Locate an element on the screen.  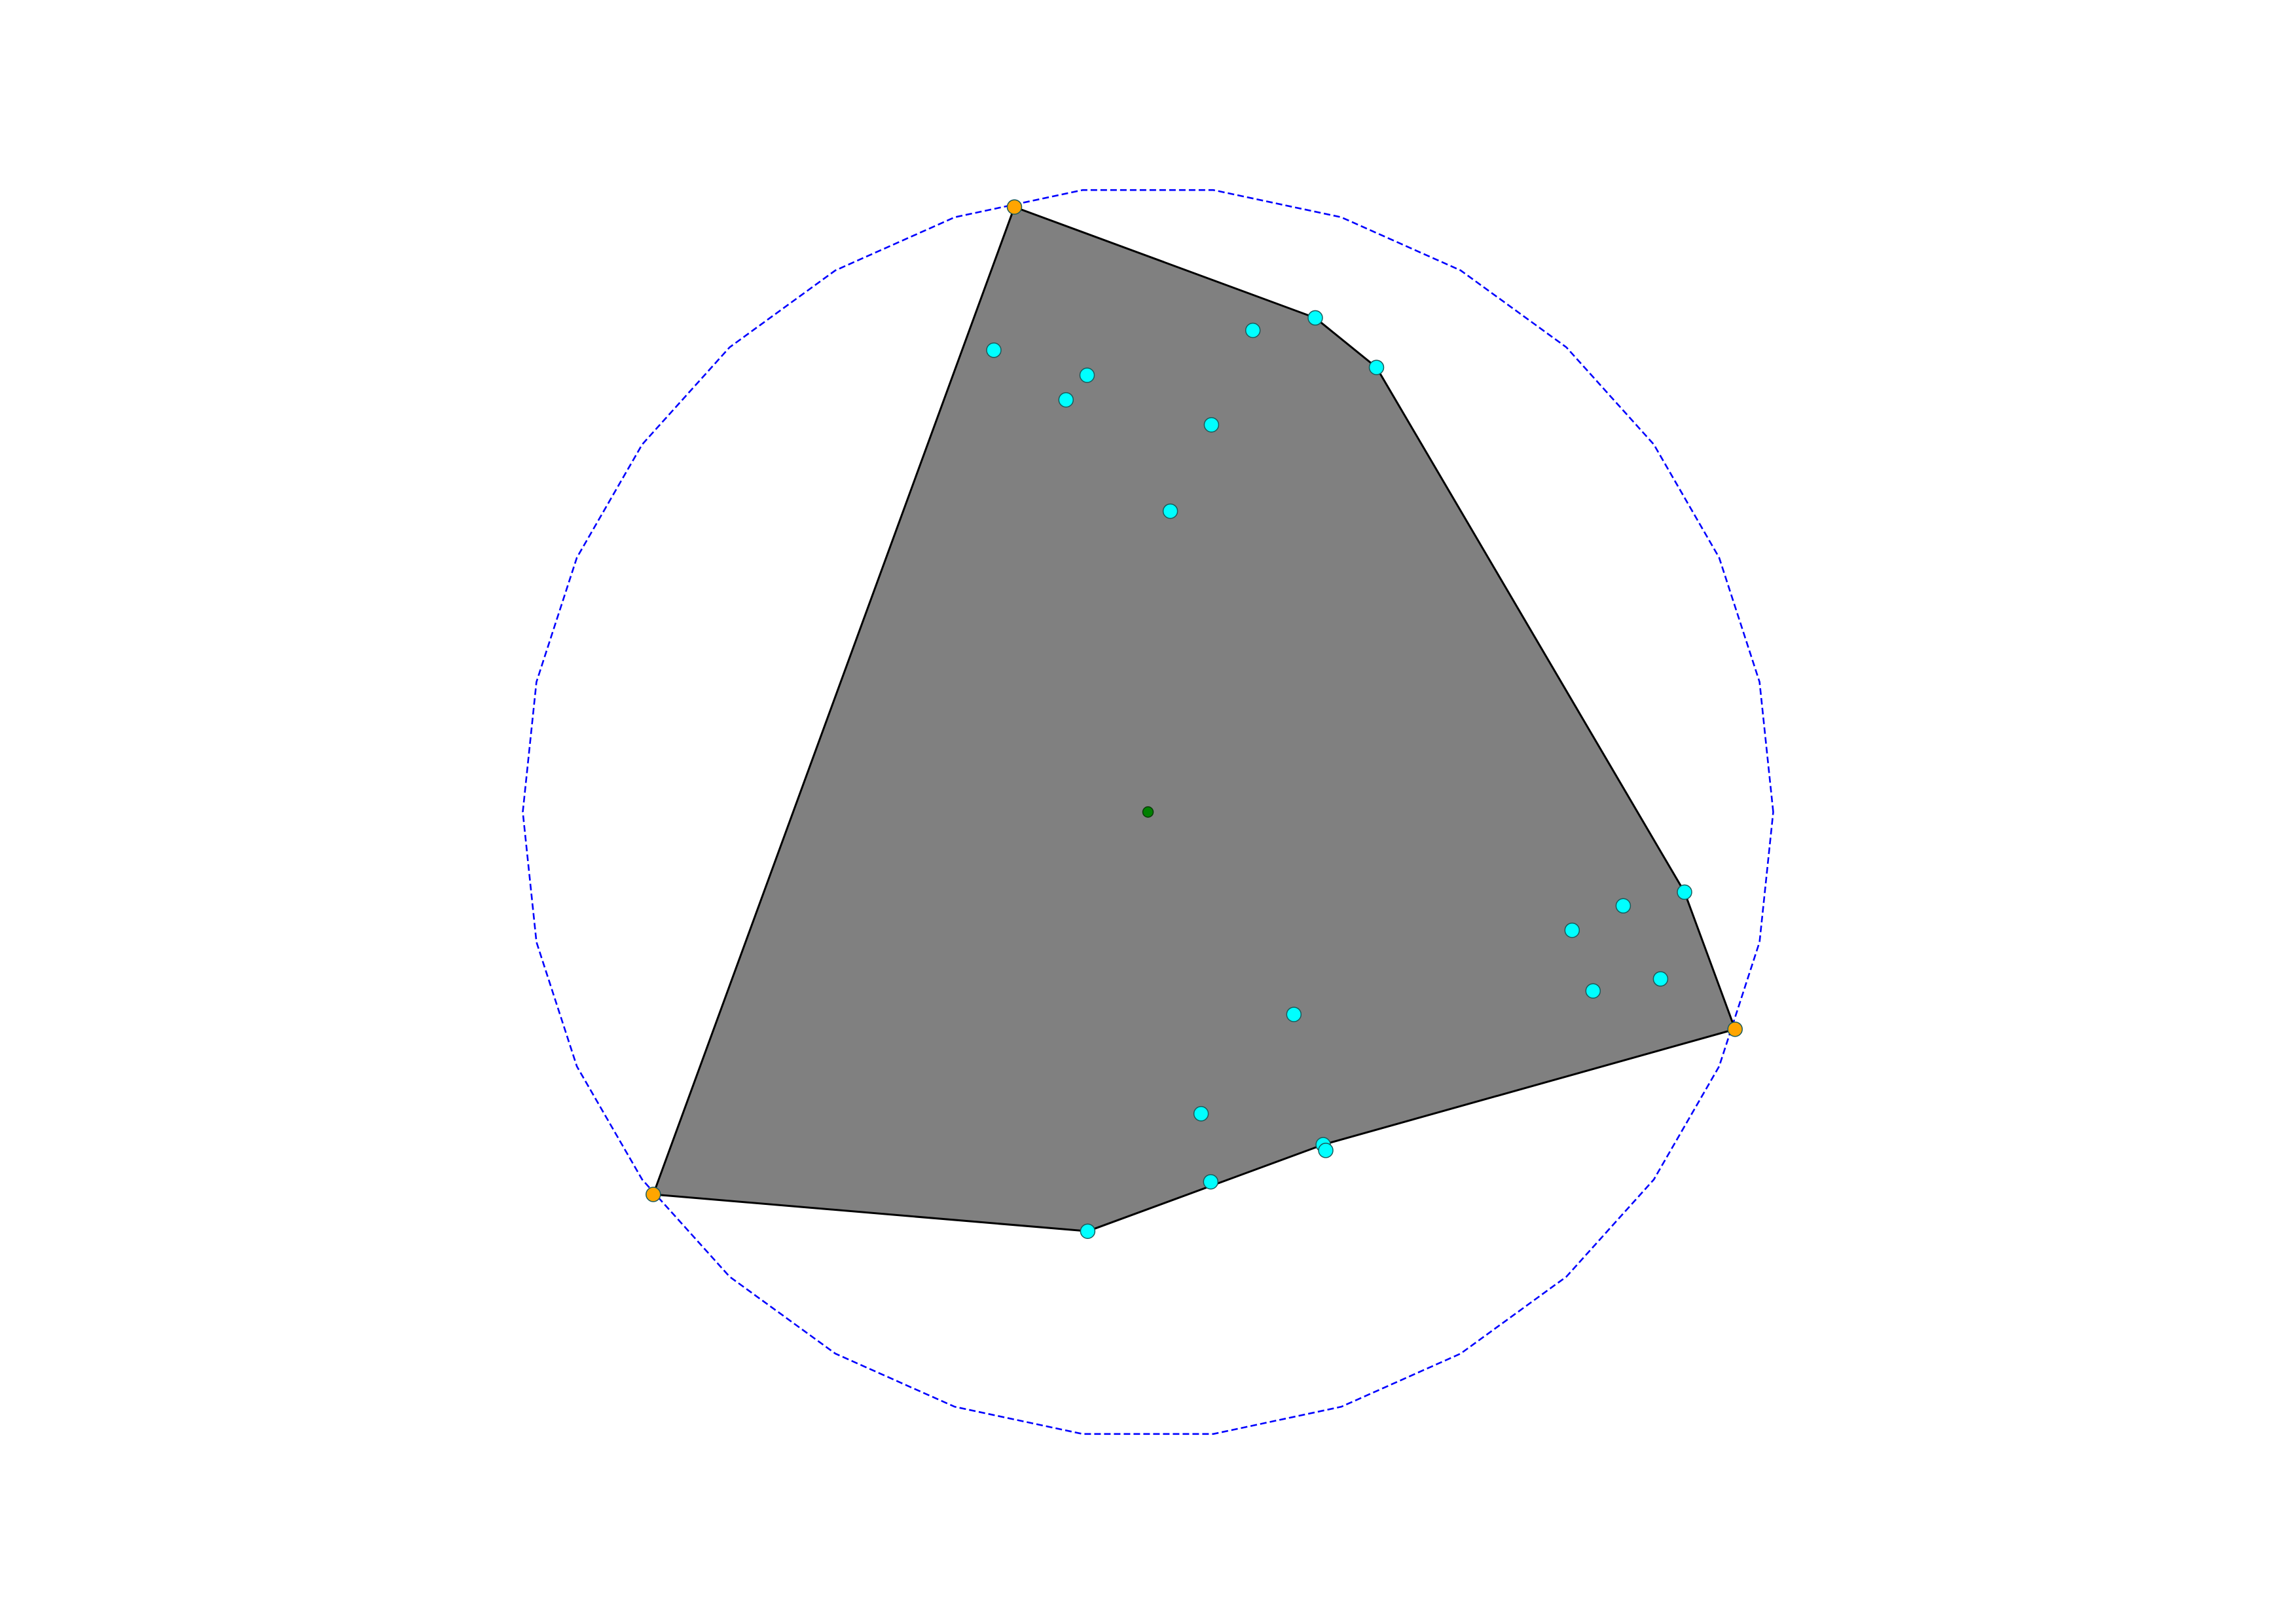
circle-center-point is located at coordinates (1148, 812).